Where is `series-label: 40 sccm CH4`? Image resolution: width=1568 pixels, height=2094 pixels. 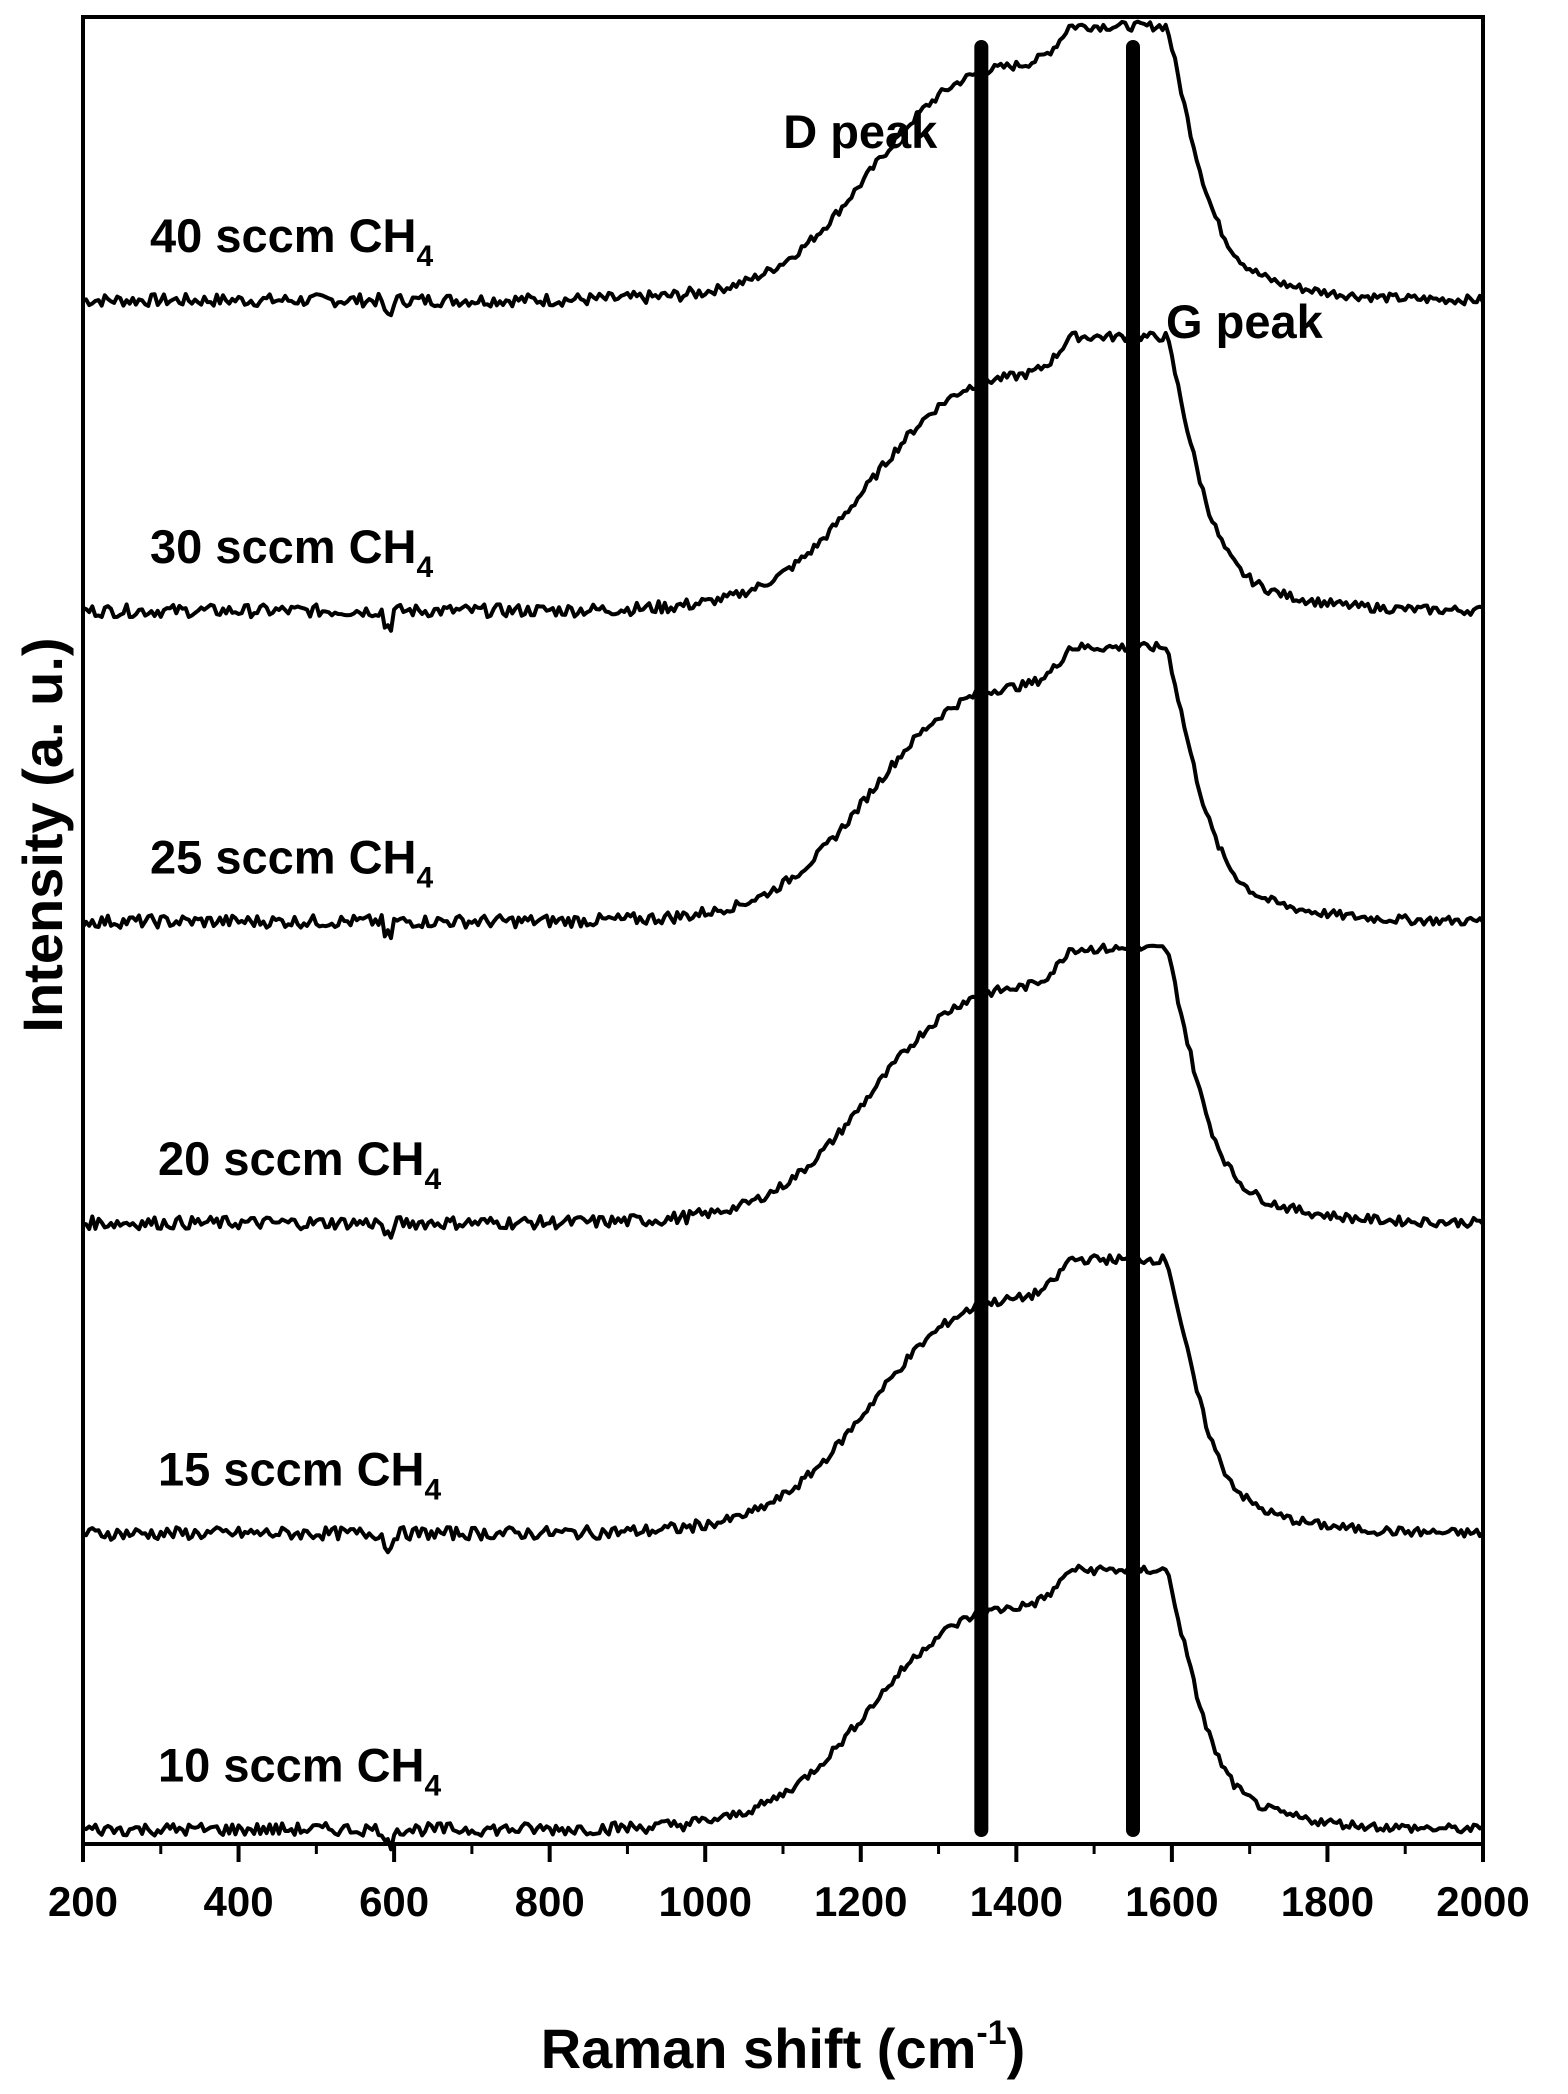 series-label: 40 sccm CH4 is located at coordinates (292, 241).